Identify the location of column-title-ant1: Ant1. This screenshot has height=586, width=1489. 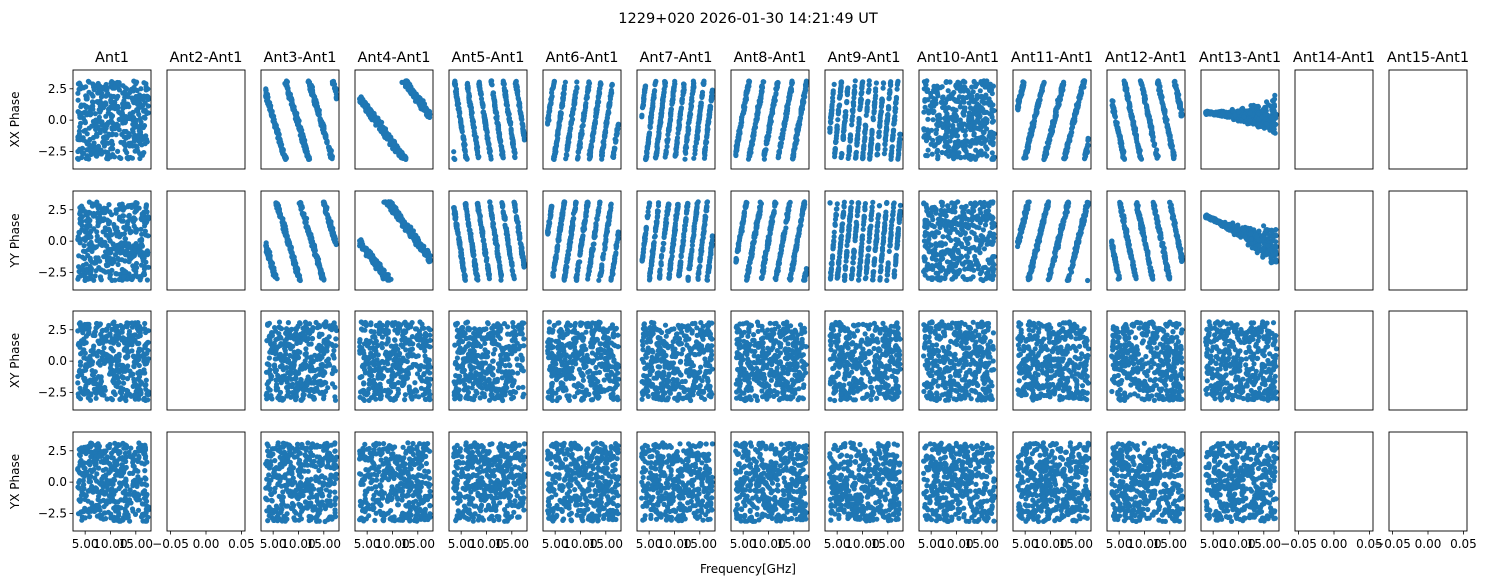
(112, 58).